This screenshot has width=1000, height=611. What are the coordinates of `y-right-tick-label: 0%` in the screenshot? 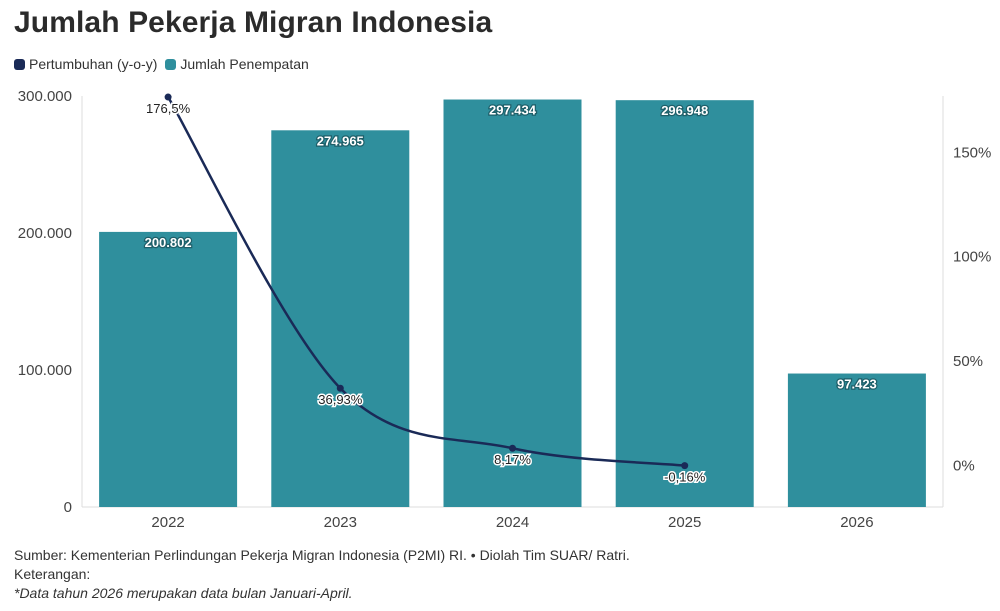 It's located at (964, 465).